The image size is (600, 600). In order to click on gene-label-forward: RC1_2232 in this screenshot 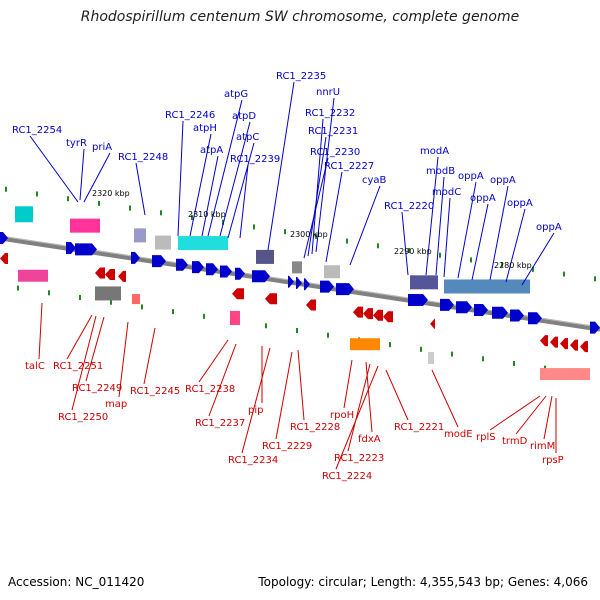, I will do `click(330, 113)`.